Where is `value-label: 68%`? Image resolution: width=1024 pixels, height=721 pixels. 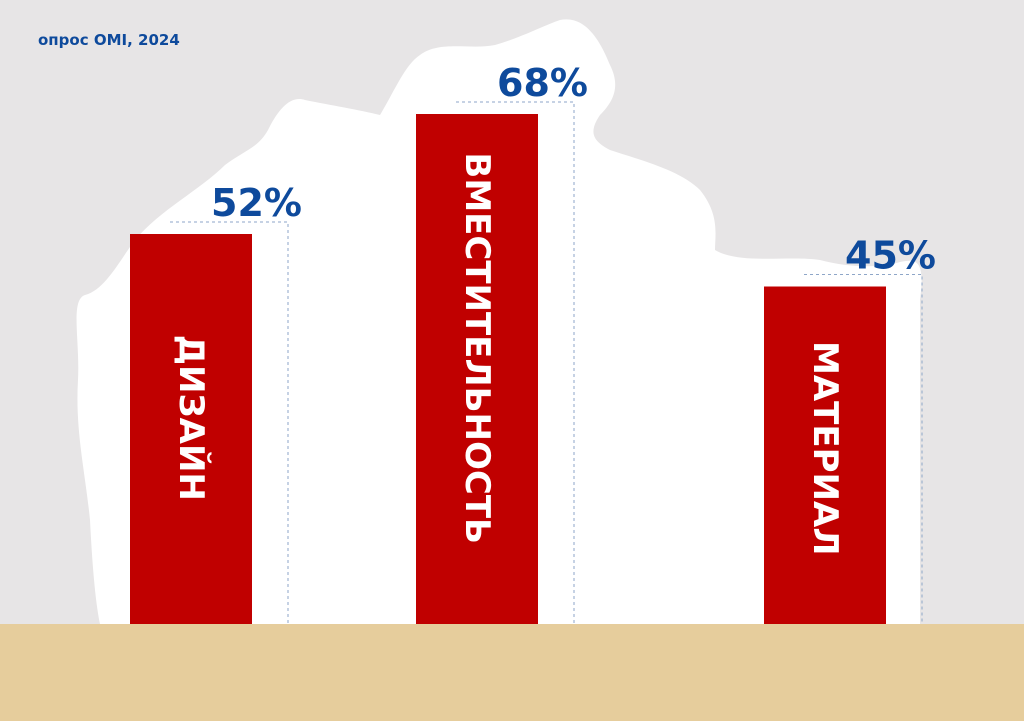 value-label: 68% is located at coordinates (542, 83).